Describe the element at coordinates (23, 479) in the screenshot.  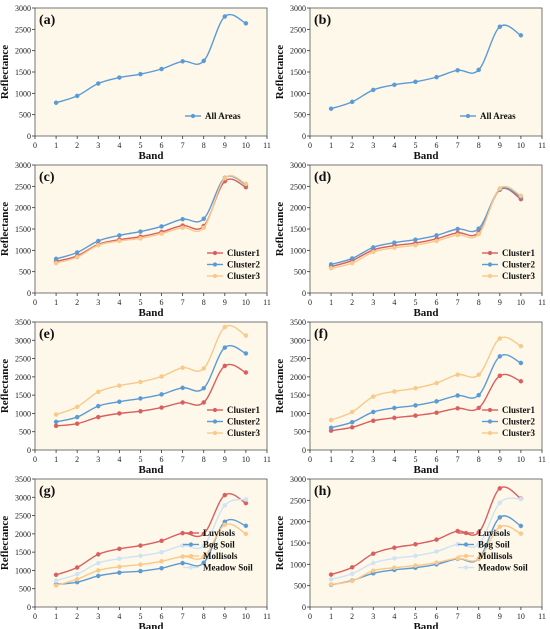
I see `y-tick-label: 3500` at that location.